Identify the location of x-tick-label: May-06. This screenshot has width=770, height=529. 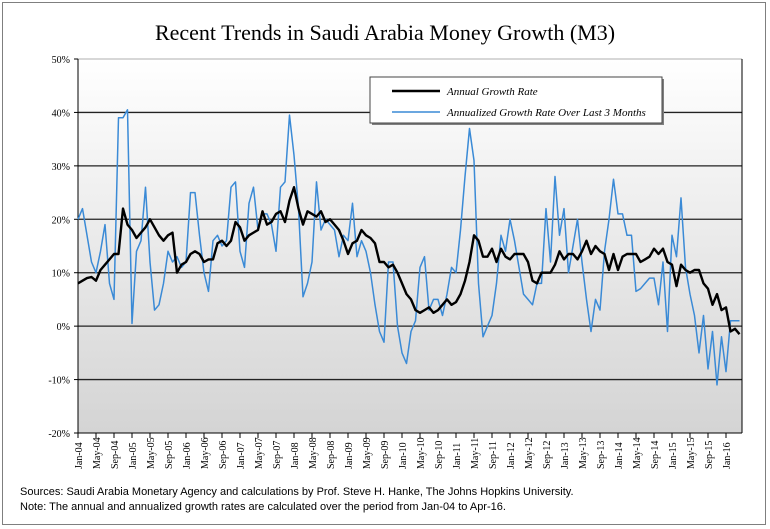
(205, 453).